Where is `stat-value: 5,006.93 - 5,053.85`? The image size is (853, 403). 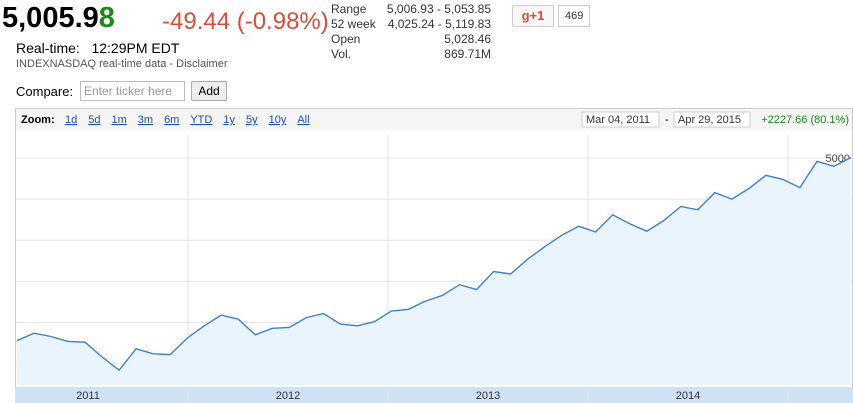
stat-value: 5,006.93 - 5,053.85 is located at coordinates (438, 9).